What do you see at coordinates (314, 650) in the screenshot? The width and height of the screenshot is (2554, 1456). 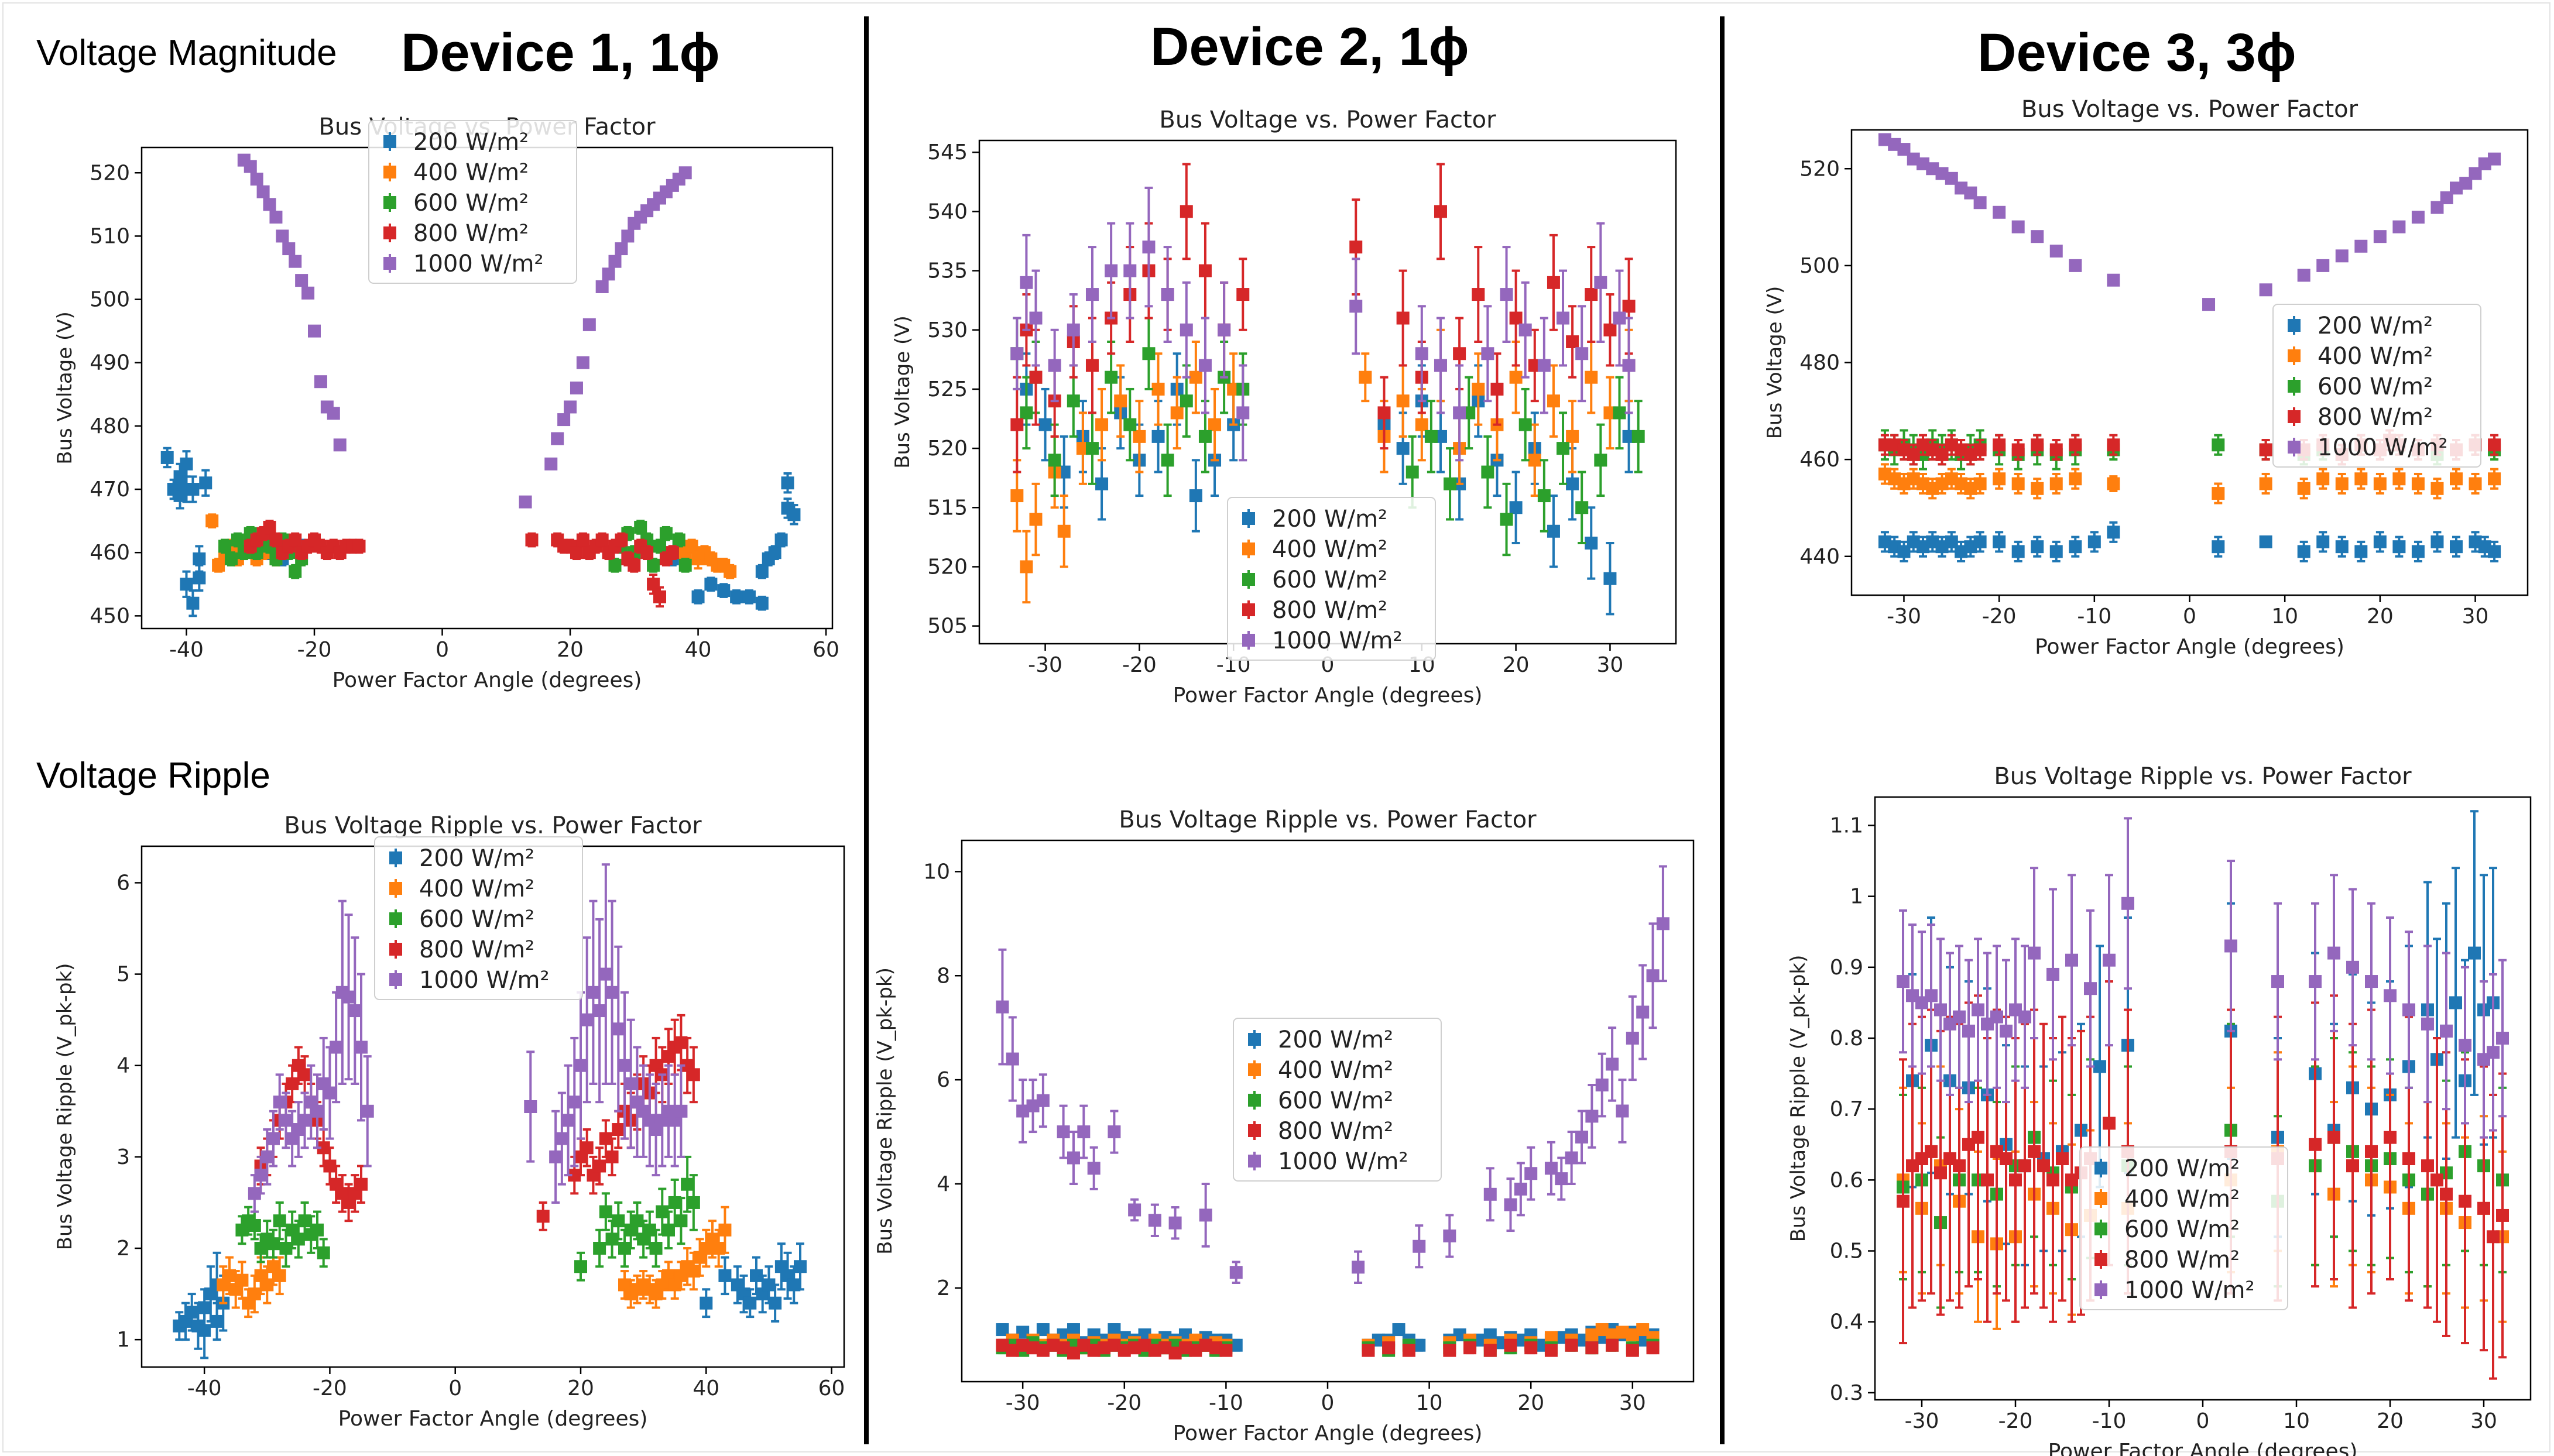 I see `x-tick-label: -20` at bounding box center [314, 650].